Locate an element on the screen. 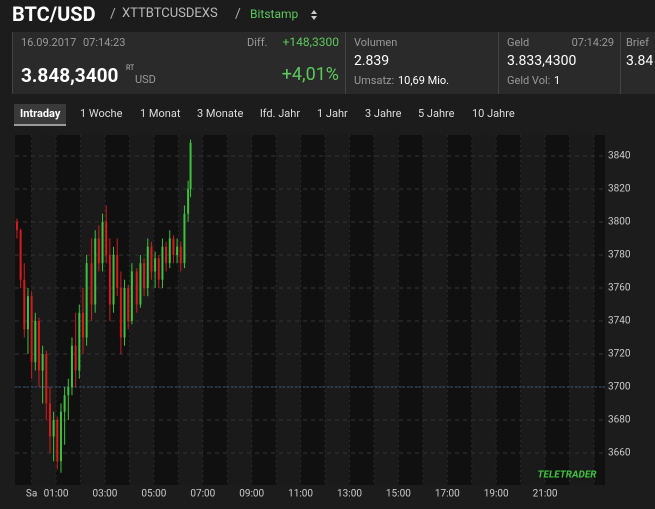  tab: 5 Jahre is located at coordinates (436, 113).